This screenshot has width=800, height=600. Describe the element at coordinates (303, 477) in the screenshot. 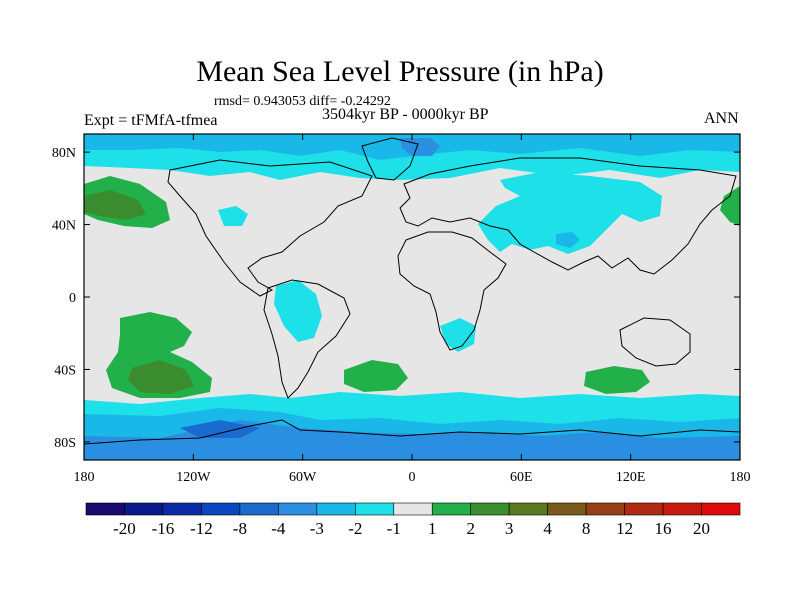

I see `x-tick-label: 60W` at that location.